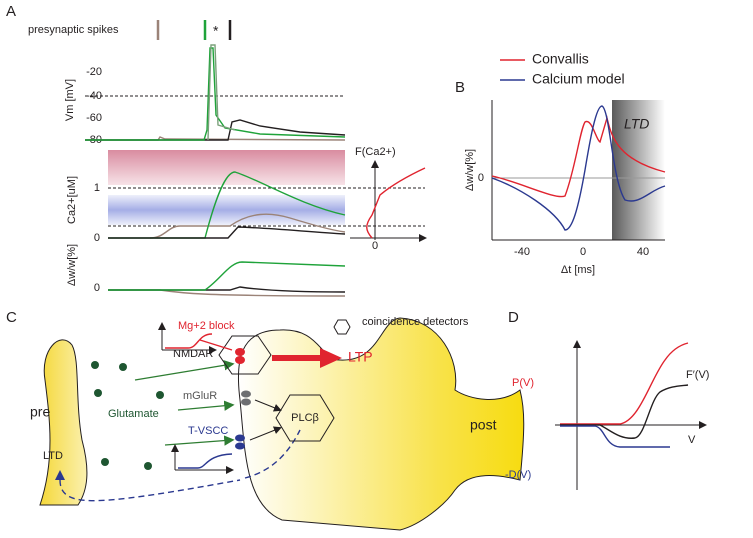 This screenshot has width=753, height=538. What do you see at coordinates (97, 188) in the screenshot?
I see `tick-label: 1` at bounding box center [97, 188].